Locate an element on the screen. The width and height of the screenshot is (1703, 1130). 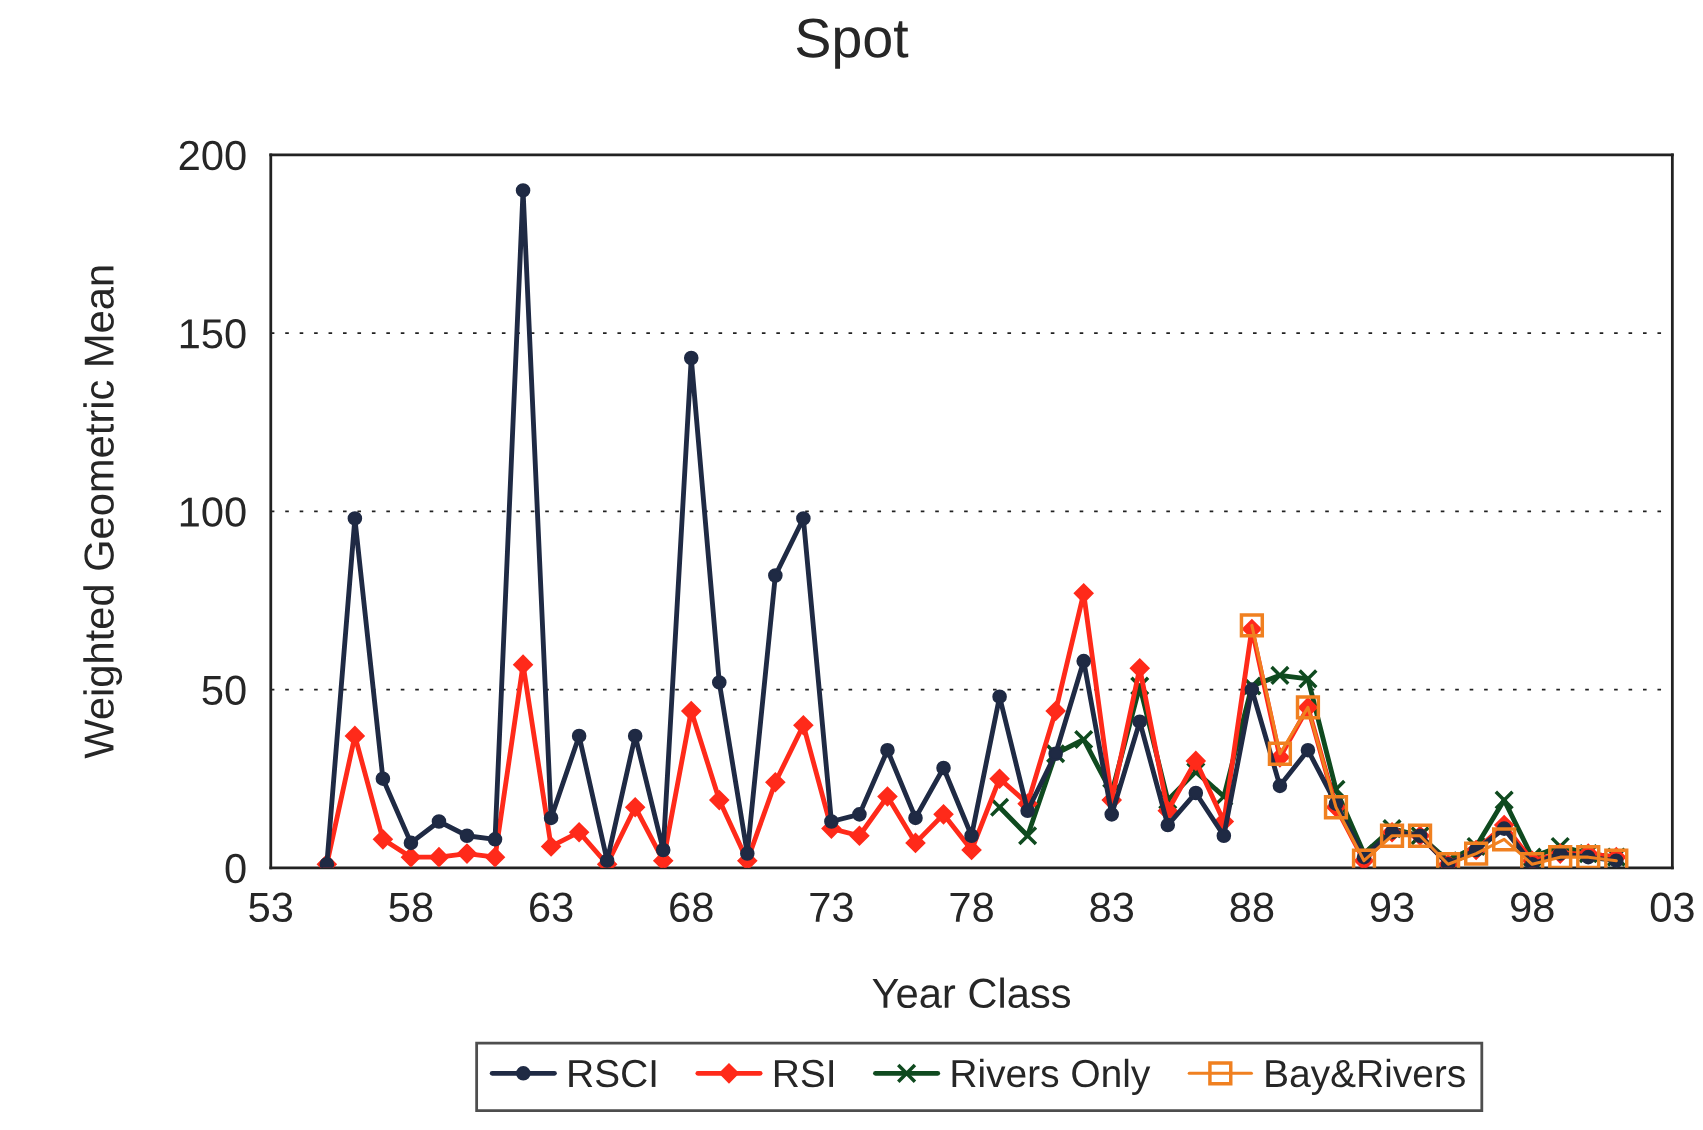
x-tick-label: 03 is located at coordinates (1672, 907).